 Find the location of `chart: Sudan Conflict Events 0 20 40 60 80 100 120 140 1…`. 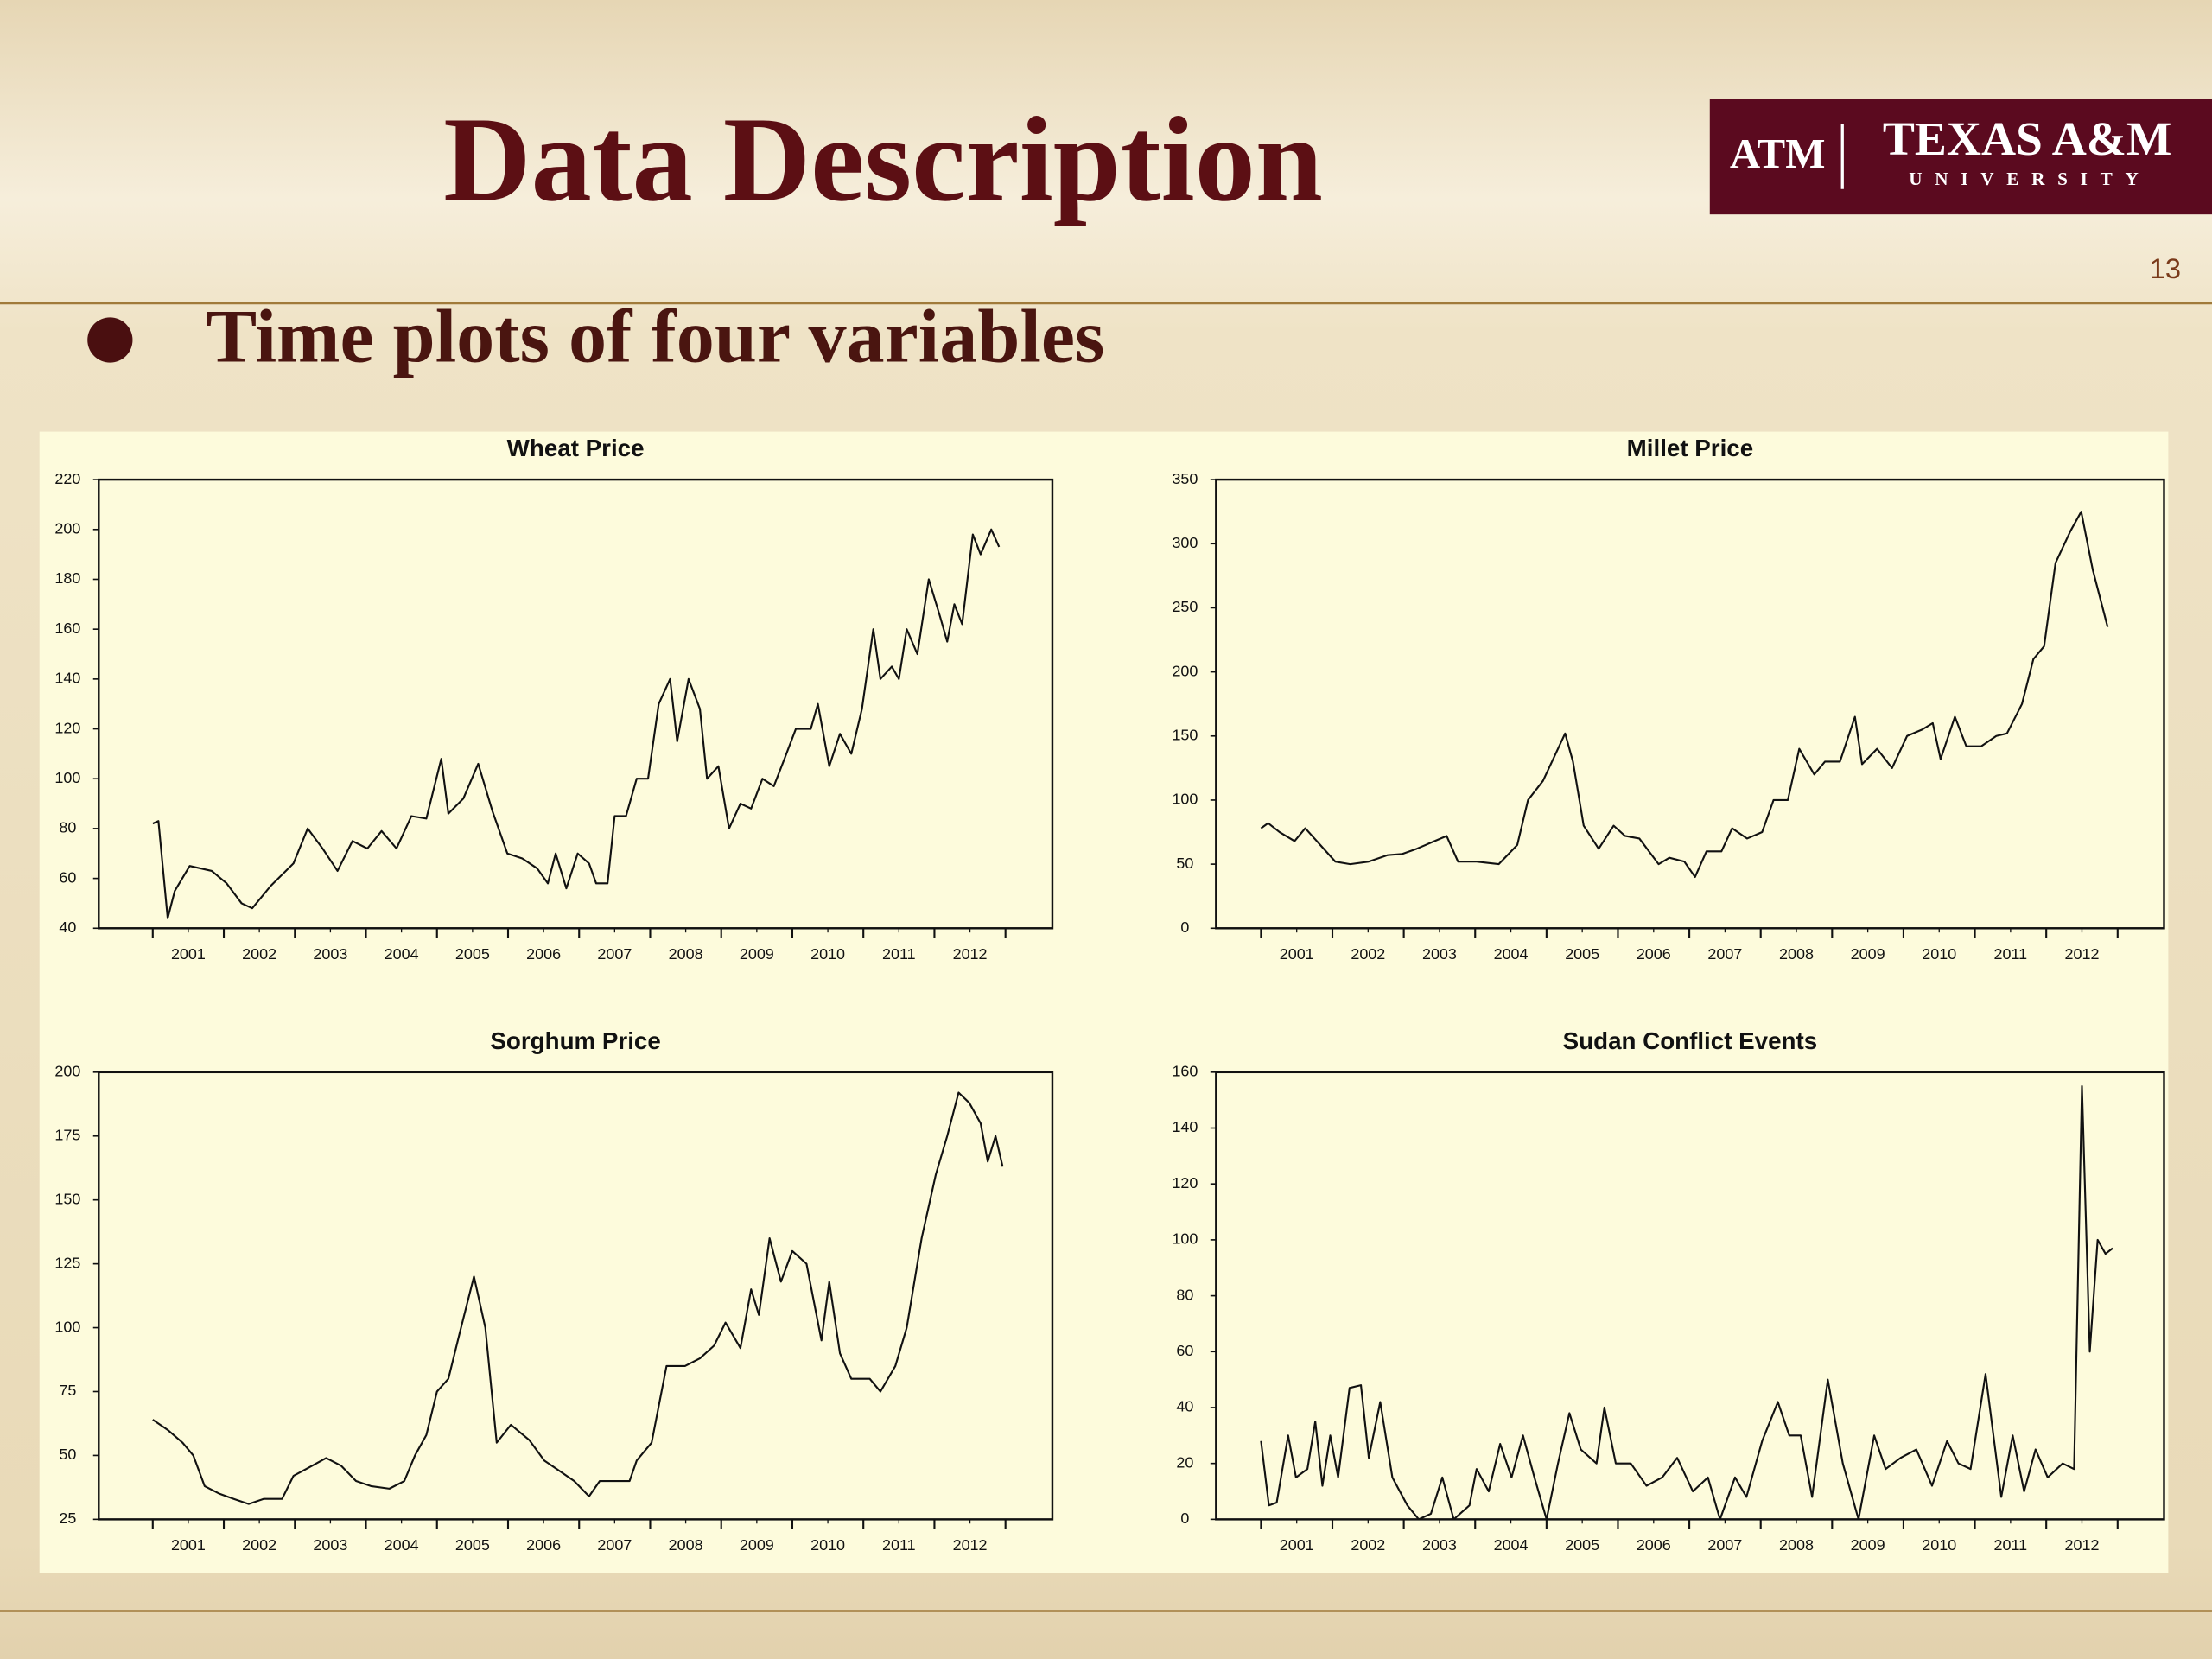

chart: Sudan Conflict Events 0 20 40 60 80 100 120 140 1… is located at coordinates (1668, 1290).